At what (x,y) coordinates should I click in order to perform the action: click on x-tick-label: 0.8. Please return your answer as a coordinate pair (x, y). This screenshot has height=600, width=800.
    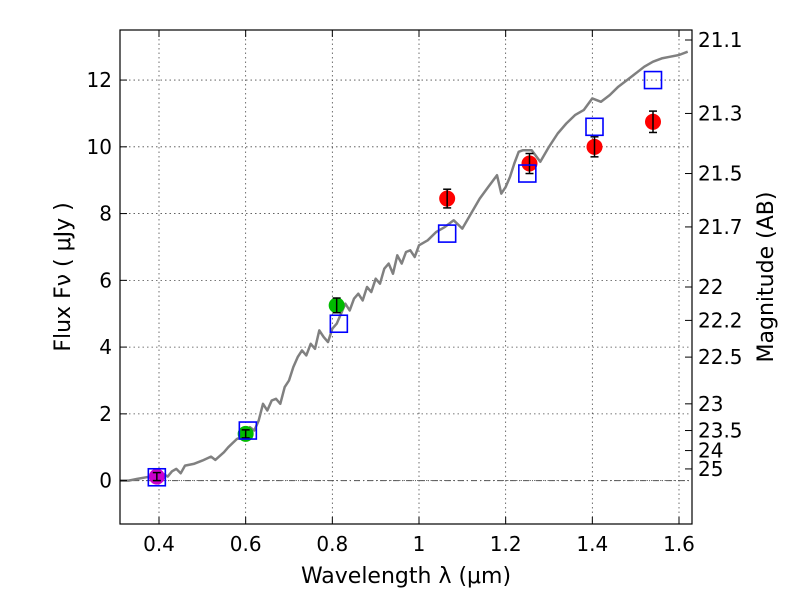
    Looking at the image, I should click on (332, 544).